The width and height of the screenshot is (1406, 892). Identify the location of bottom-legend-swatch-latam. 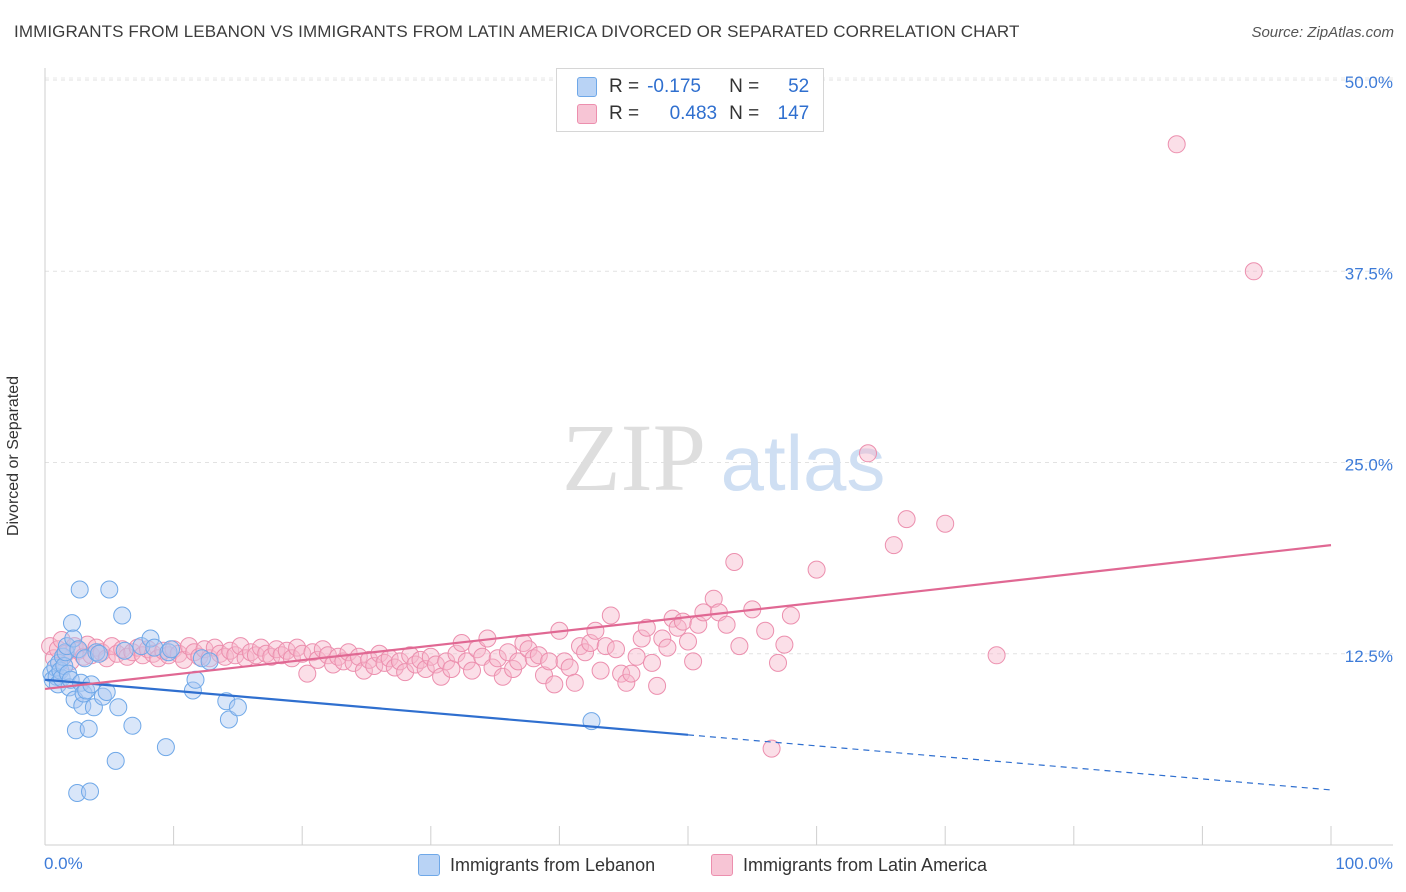
(722, 865).